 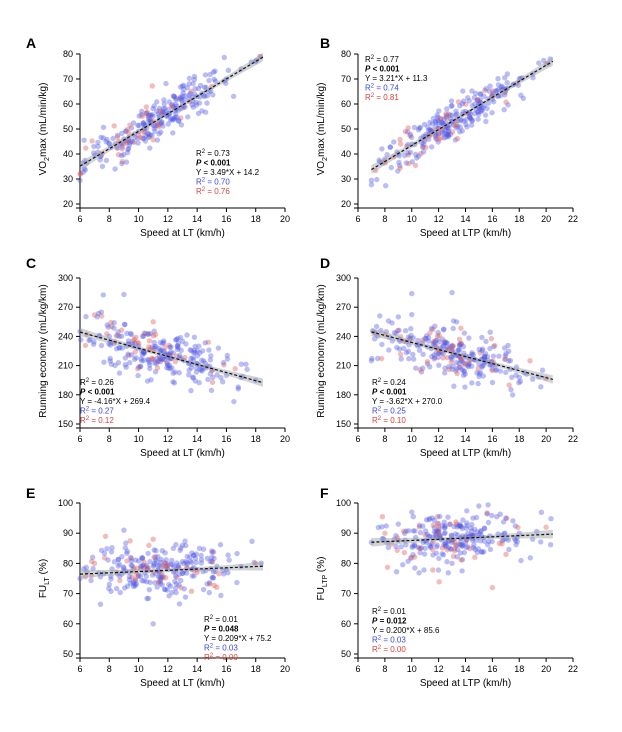 I want to click on y-axis-label: Running economy (mL/kg/km), so click(x=321, y=350).